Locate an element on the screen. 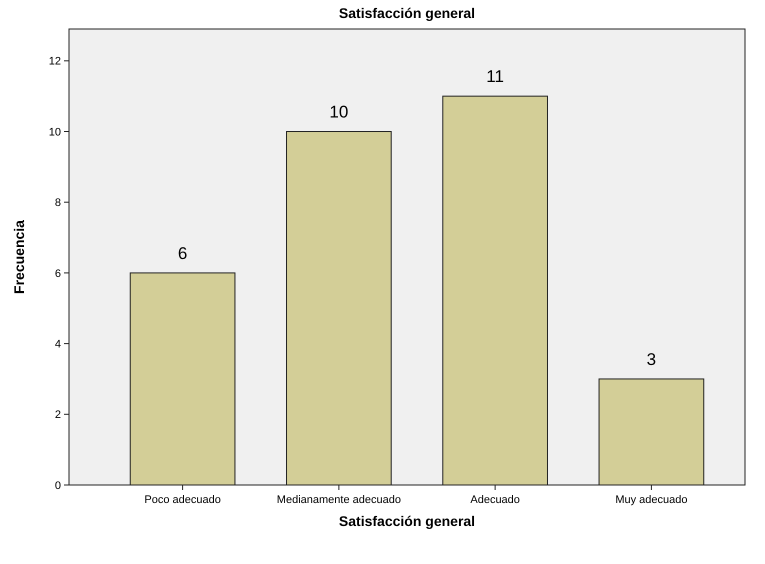  data-label: 6 is located at coordinates (183, 253).